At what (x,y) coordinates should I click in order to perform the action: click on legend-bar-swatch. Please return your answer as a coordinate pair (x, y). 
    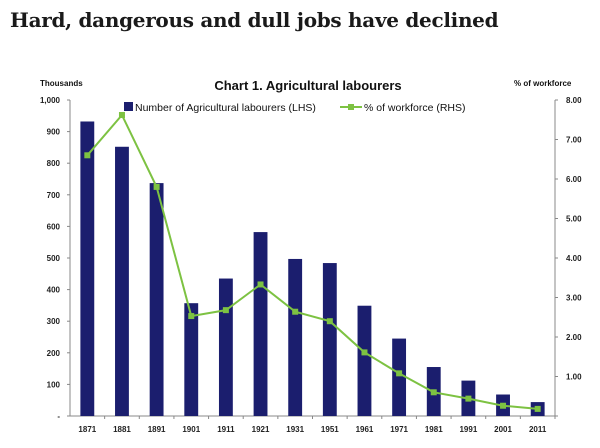
    Looking at the image, I should click on (128, 106).